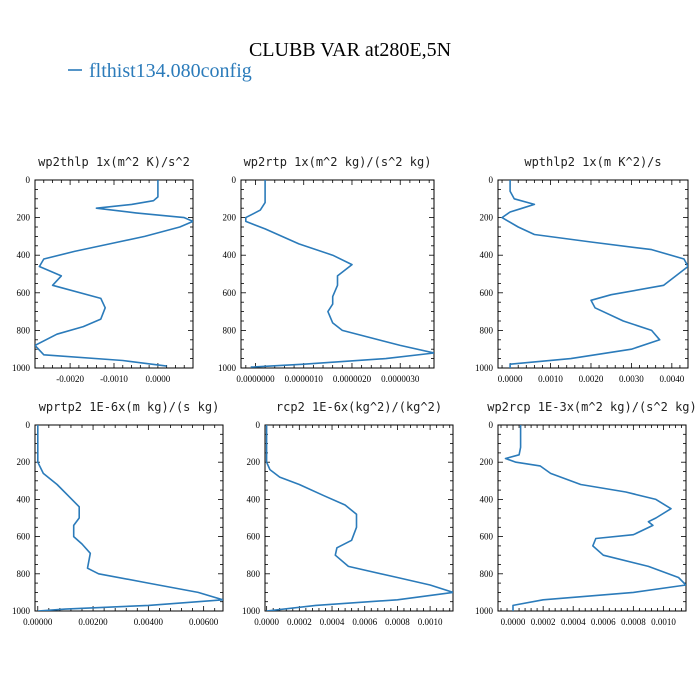 This screenshot has height=700, width=700. What do you see at coordinates (304, 379) in the screenshot?
I see `x-tick-label: 0.0000010` at bounding box center [304, 379].